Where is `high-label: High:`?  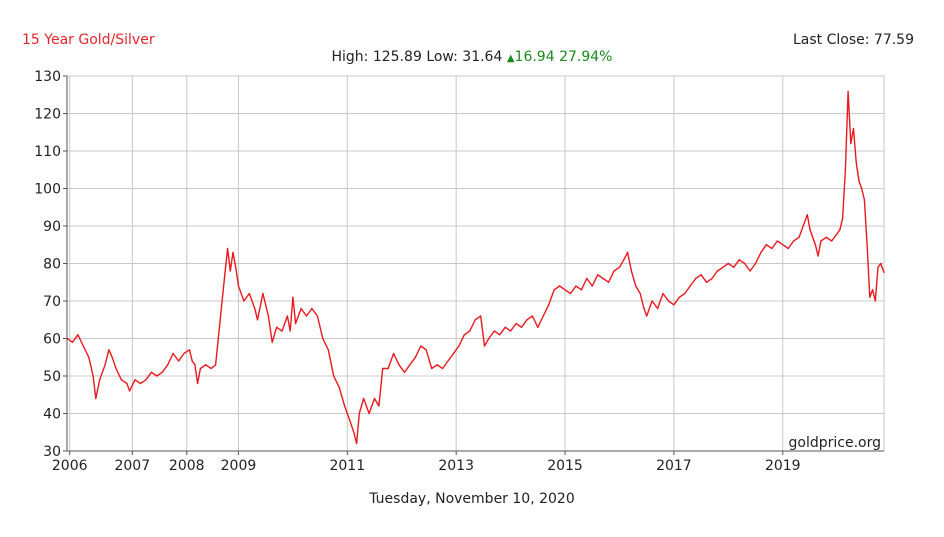 high-label: High: is located at coordinates (350, 57).